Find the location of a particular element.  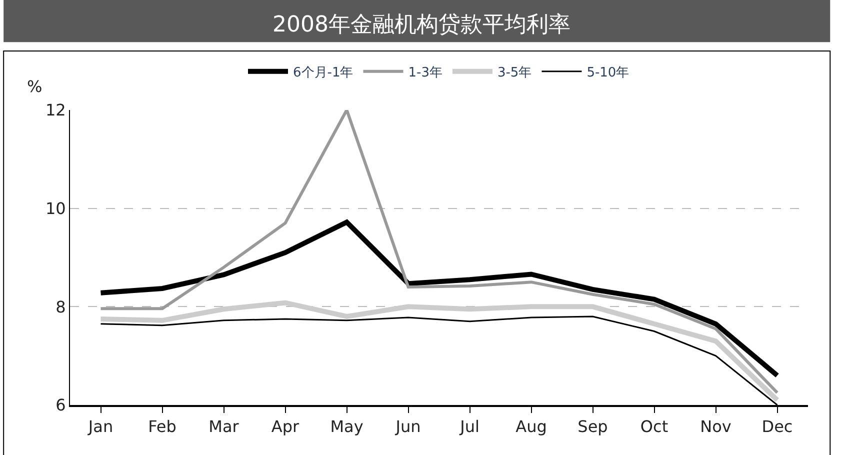

y-tick-label: 12 is located at coordinates (55, 110).